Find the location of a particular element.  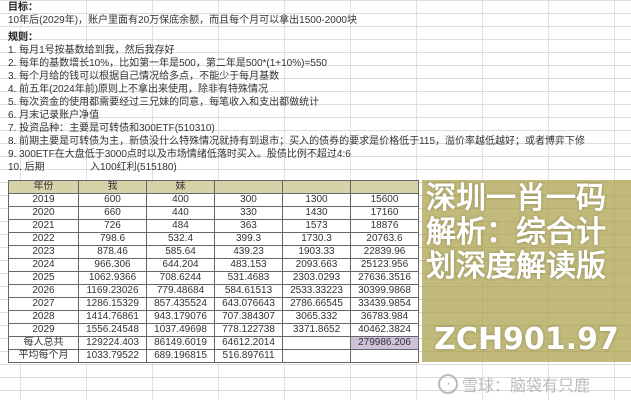

table-cell: 2019 is located at coordinates (43, 200).